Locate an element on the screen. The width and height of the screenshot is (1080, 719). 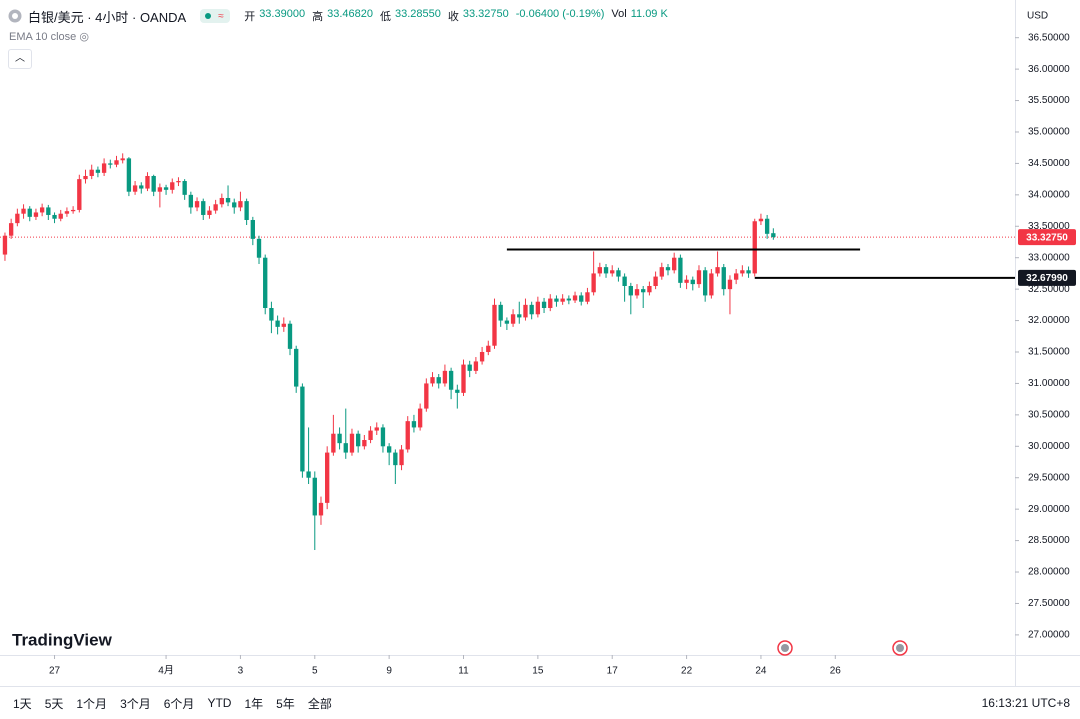
clock: 16:13:21 UTC+8 is located at coordinates (1025, 703).